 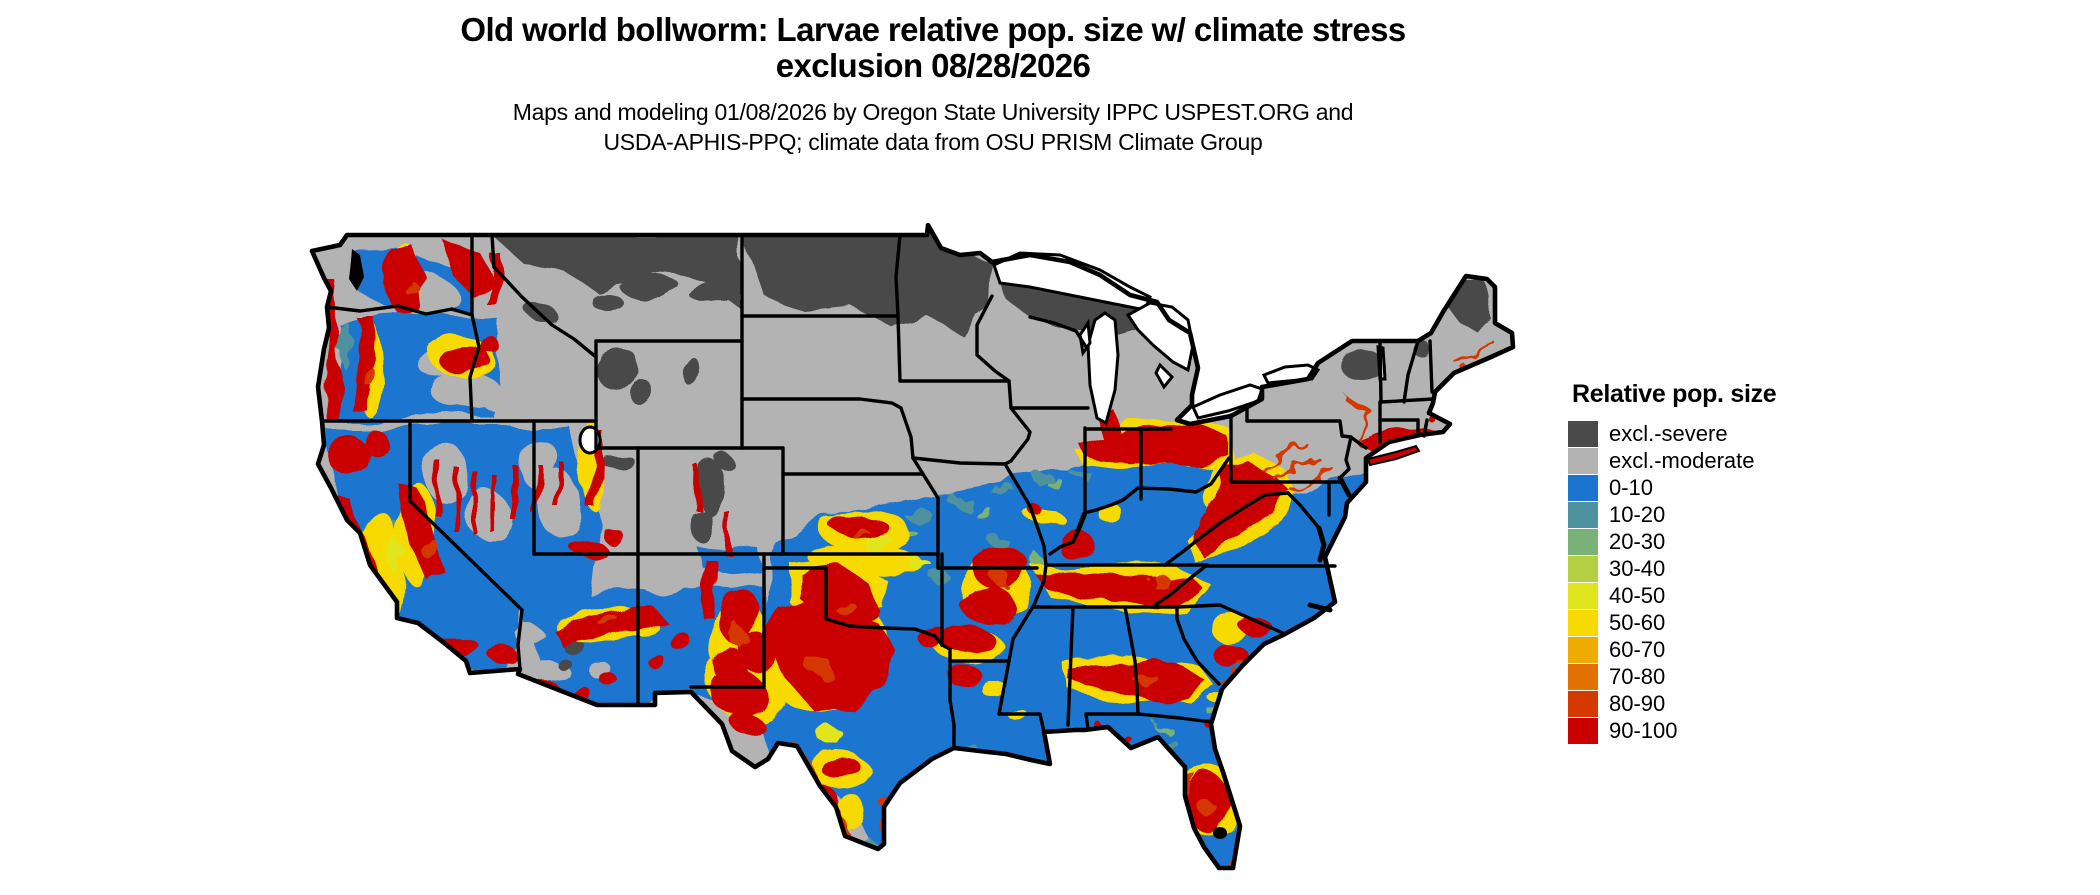 What do you see at coordinates (1631, 487) in the screenshot?
I see `legend-item-label: 0-10` at bounding box center [1631, 487].